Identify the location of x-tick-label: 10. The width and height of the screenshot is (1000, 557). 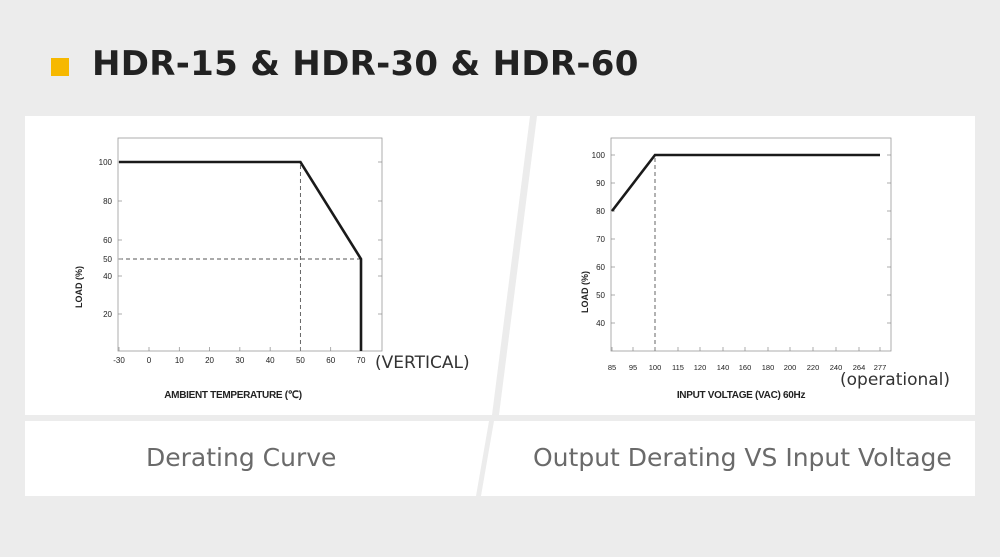
(179, 360).